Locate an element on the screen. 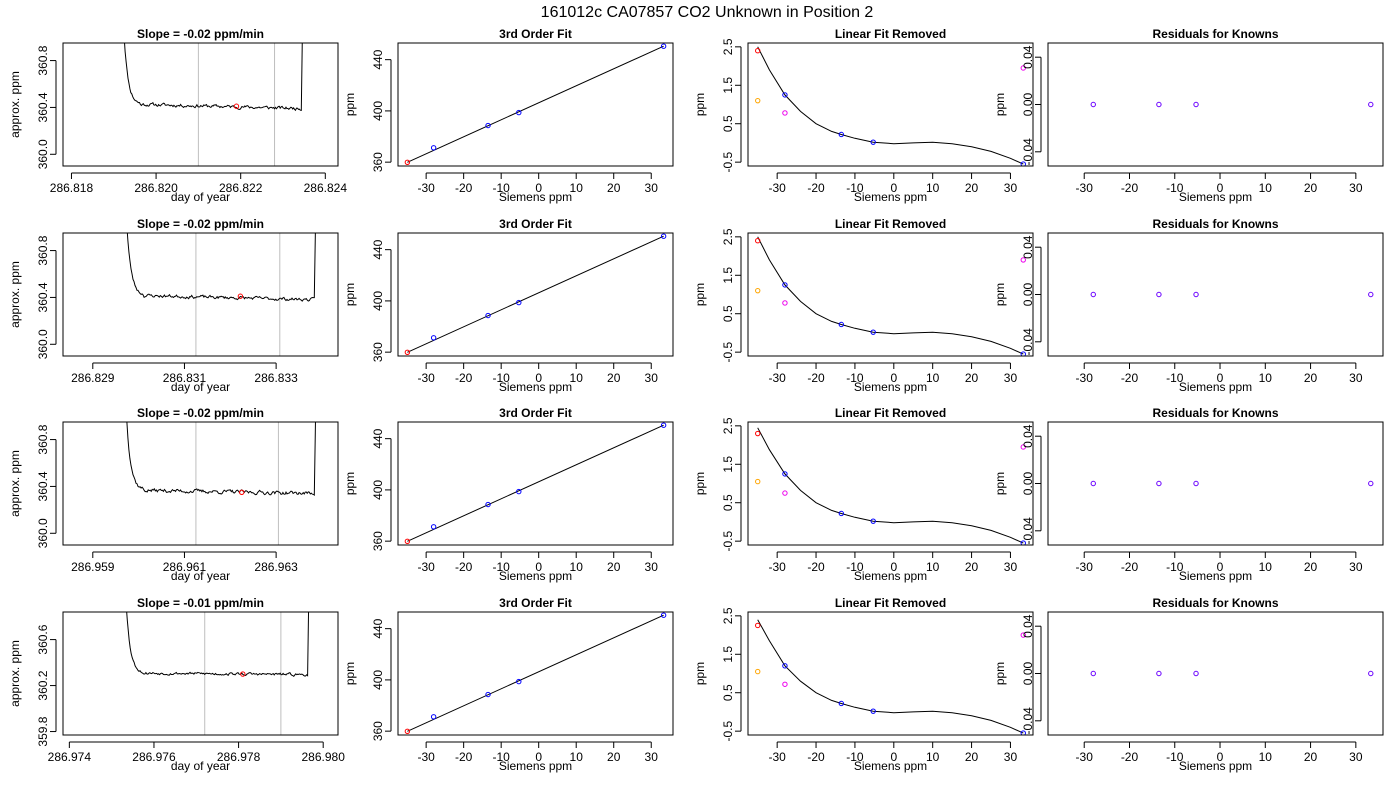 This screenshot has width=1400, height=800. x-tick-label: 286.824 is located at coordinates (326, 188).